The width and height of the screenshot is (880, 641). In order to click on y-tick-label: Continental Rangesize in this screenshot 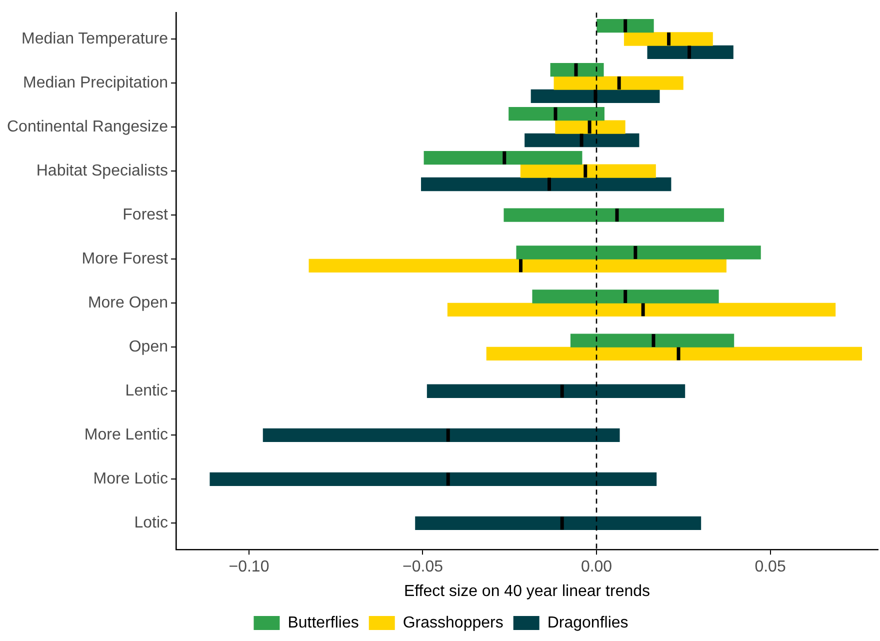, I will do `click(87, 127)`.